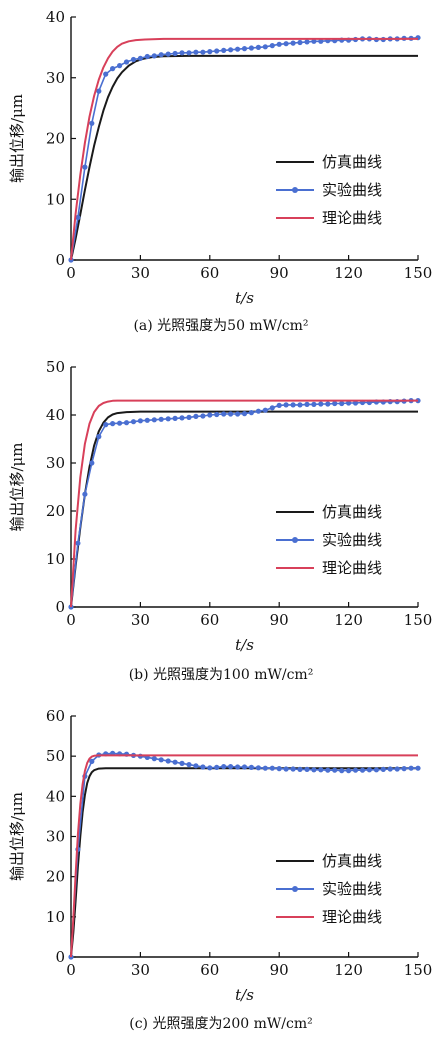 Image resolution: width=442 pixels, height=1039 pixels. Describe the element at coordinates (140, 620) in the screenshot. I see `x-tick-label: 30` at that location.